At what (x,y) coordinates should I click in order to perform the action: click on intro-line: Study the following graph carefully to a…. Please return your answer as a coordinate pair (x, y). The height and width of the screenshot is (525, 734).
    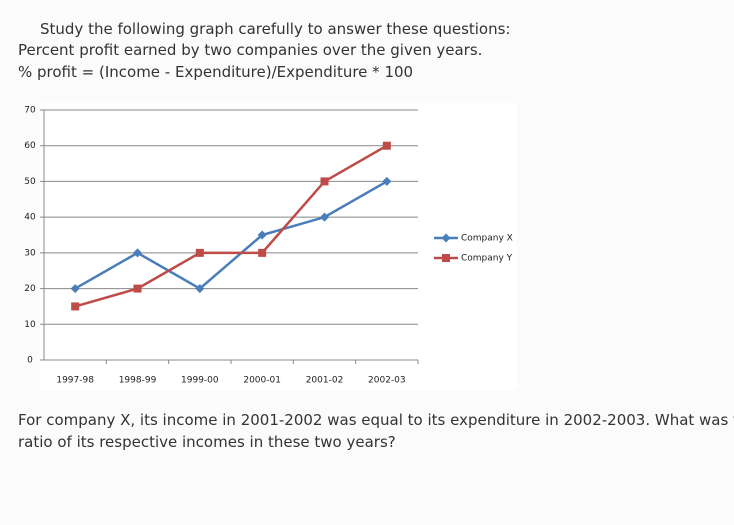
    Looking at the image, I should click on (275, 29).